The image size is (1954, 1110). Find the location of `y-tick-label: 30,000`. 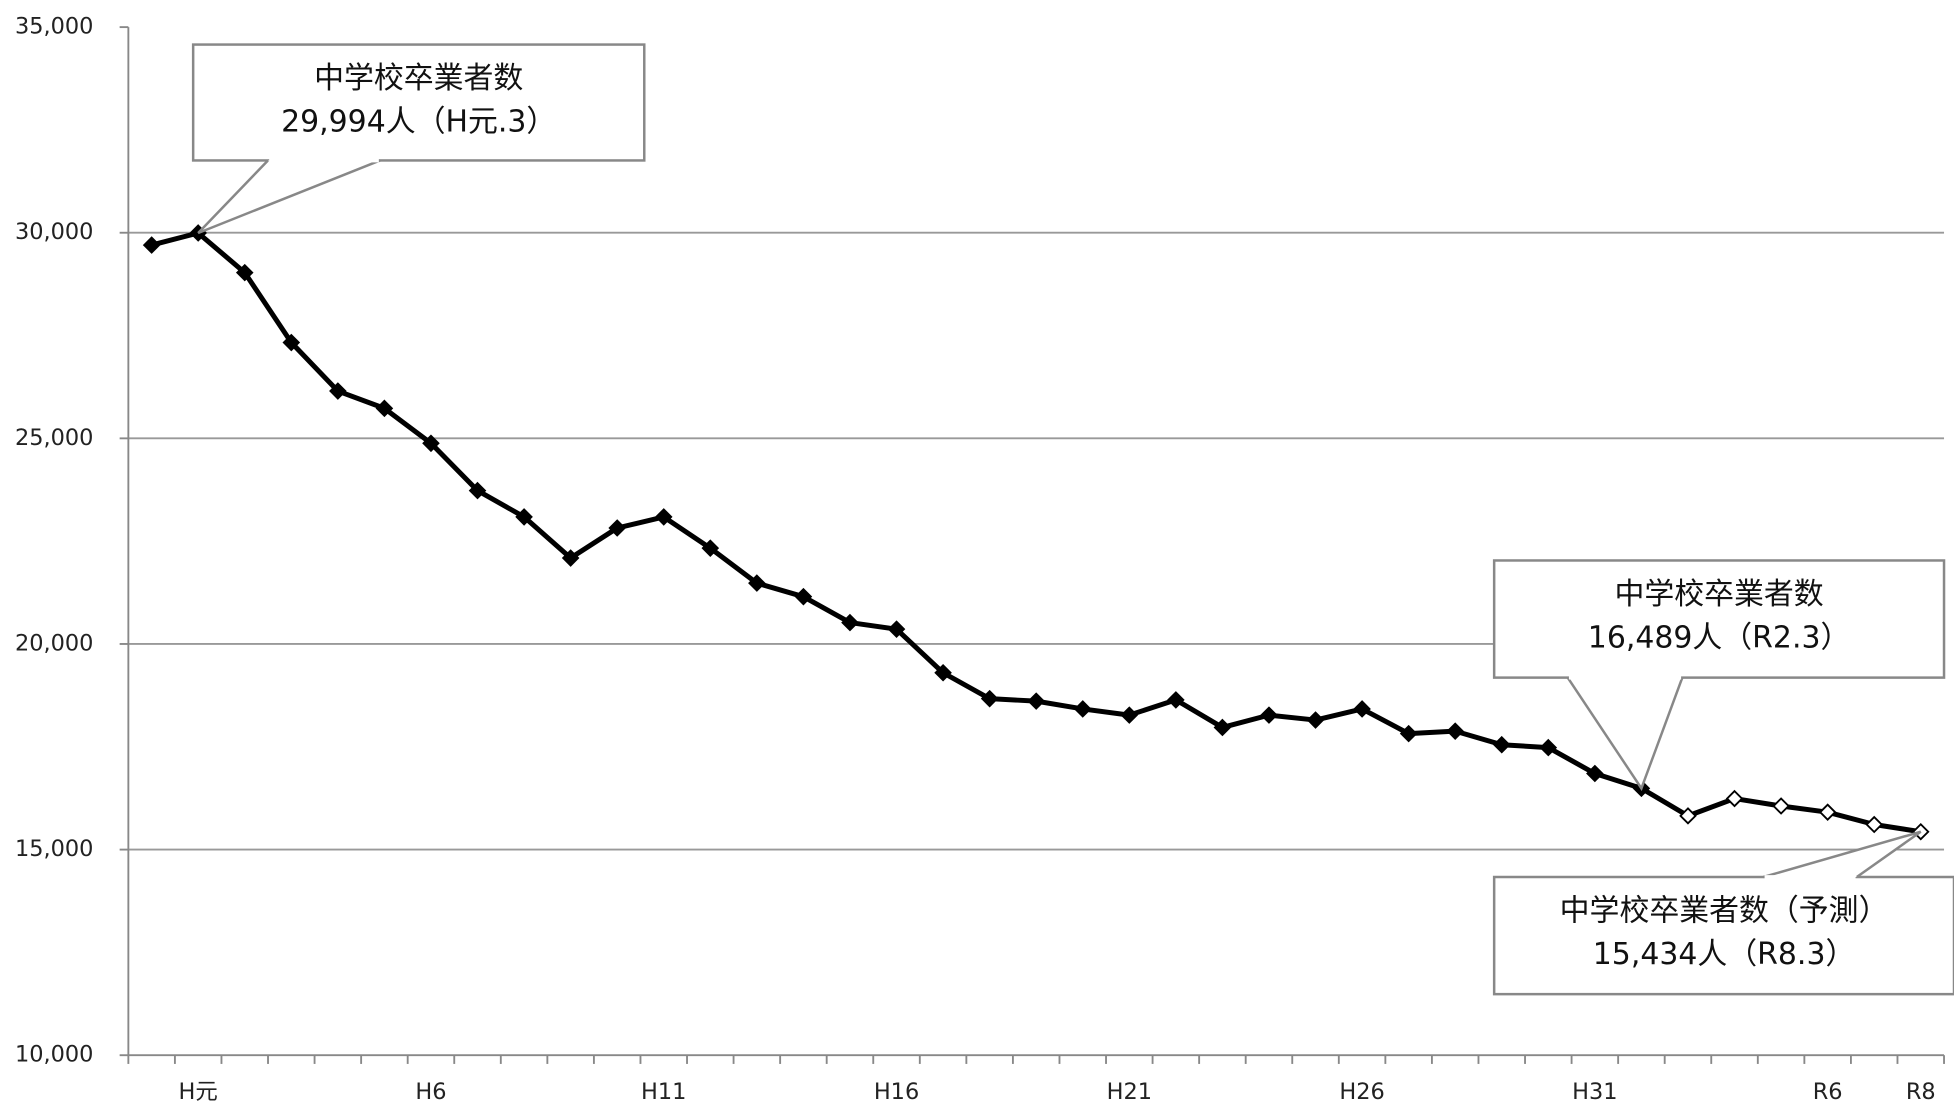

y-tick-label: 30,000 is located at coordinates (54, 232).